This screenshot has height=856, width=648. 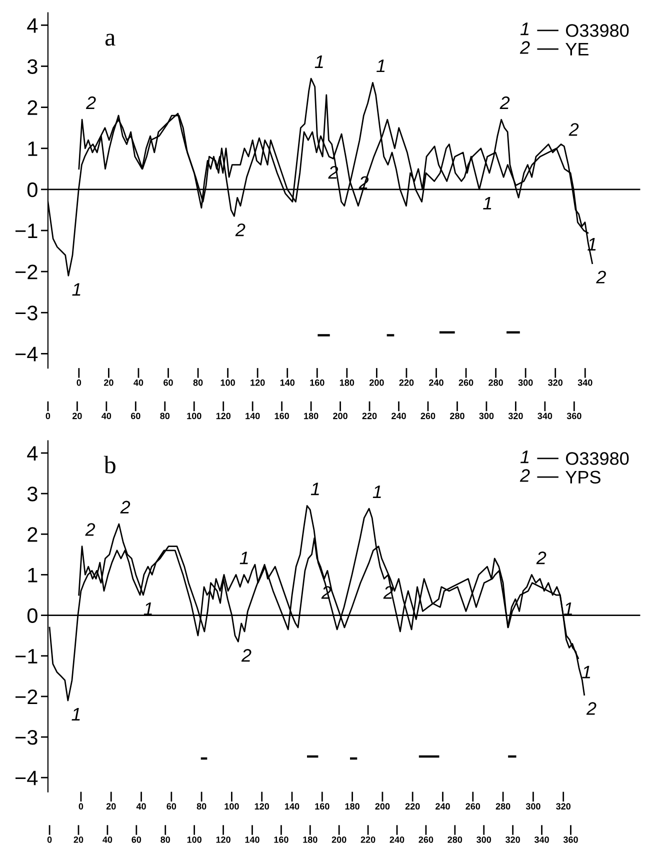 I want to click on chart-title: b, so click(x=110, y=465).